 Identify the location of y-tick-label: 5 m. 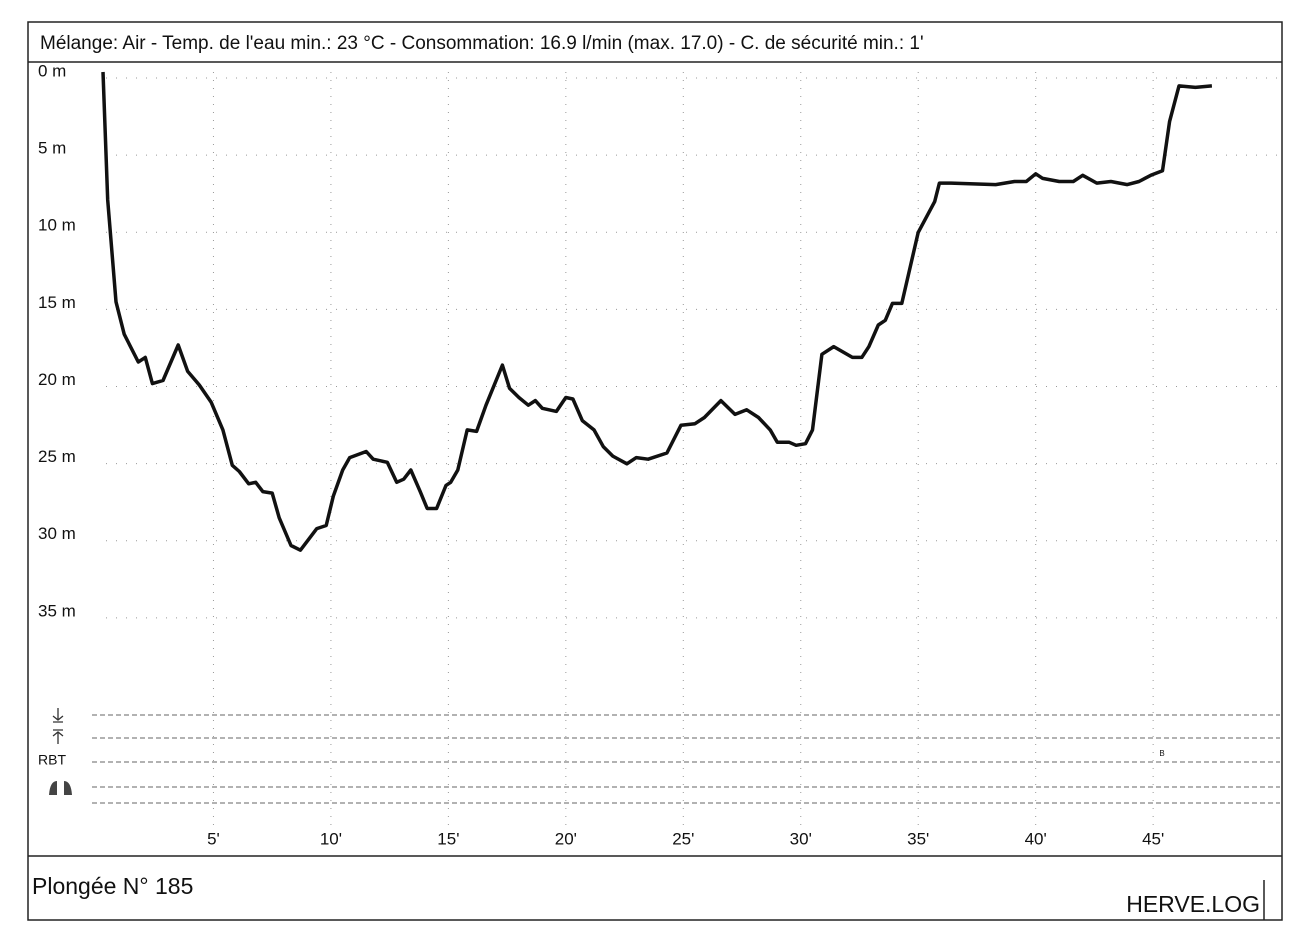
(52, 148).